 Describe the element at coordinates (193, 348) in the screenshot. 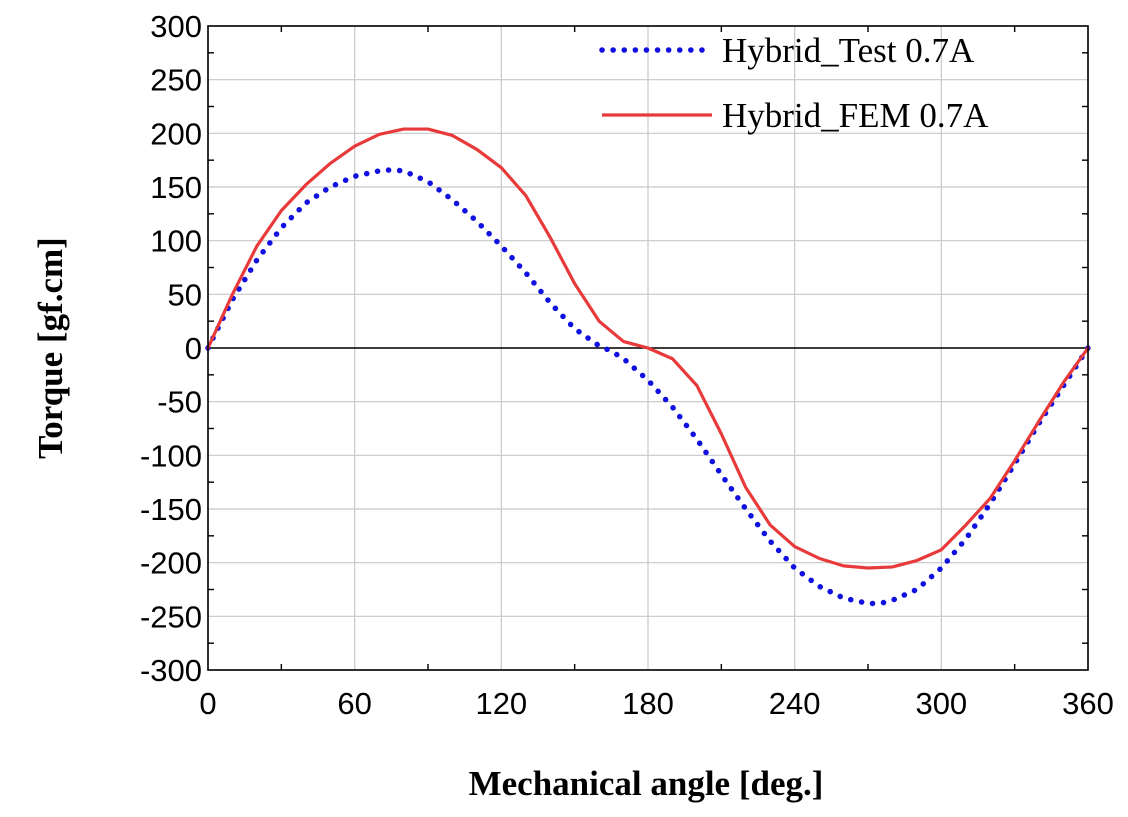

I see `y-tick-label: 0` at that location.